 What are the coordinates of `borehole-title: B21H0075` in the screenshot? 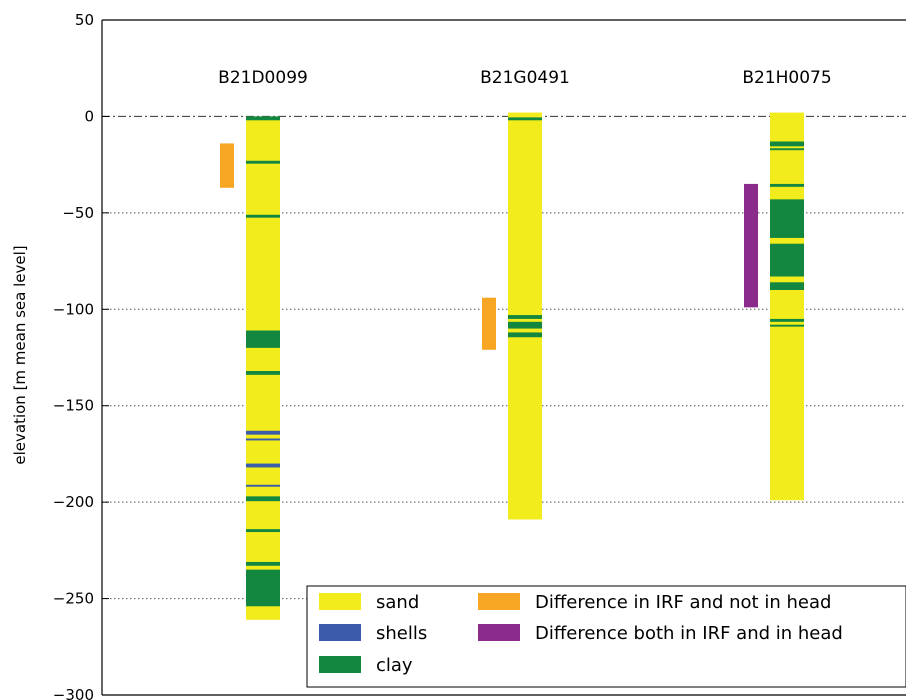 It's located at (786, 78).